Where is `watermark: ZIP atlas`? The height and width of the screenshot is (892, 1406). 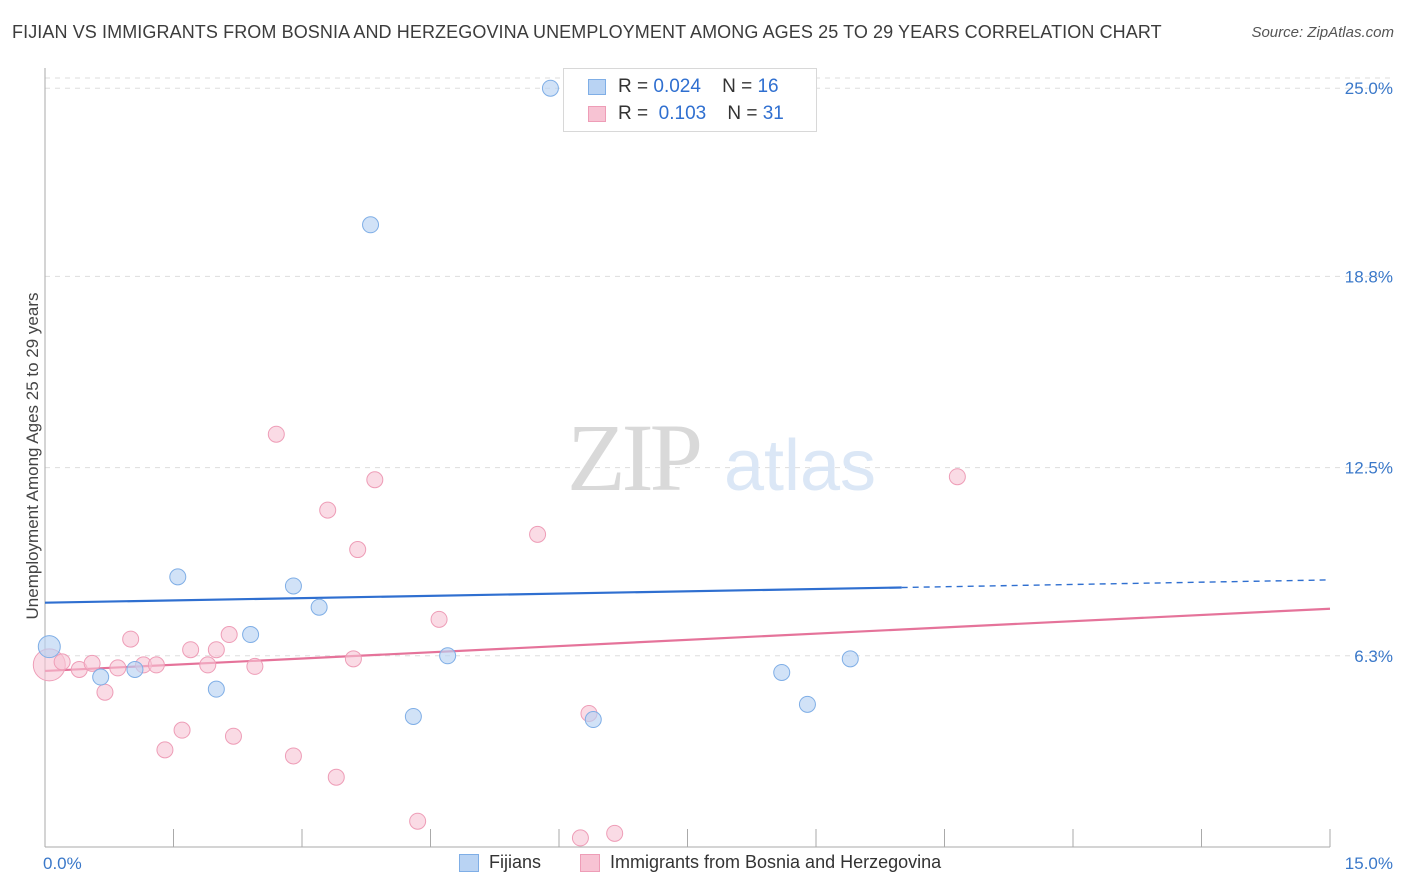 watermark: ZIP atlas is located at coordinates (721, 457).